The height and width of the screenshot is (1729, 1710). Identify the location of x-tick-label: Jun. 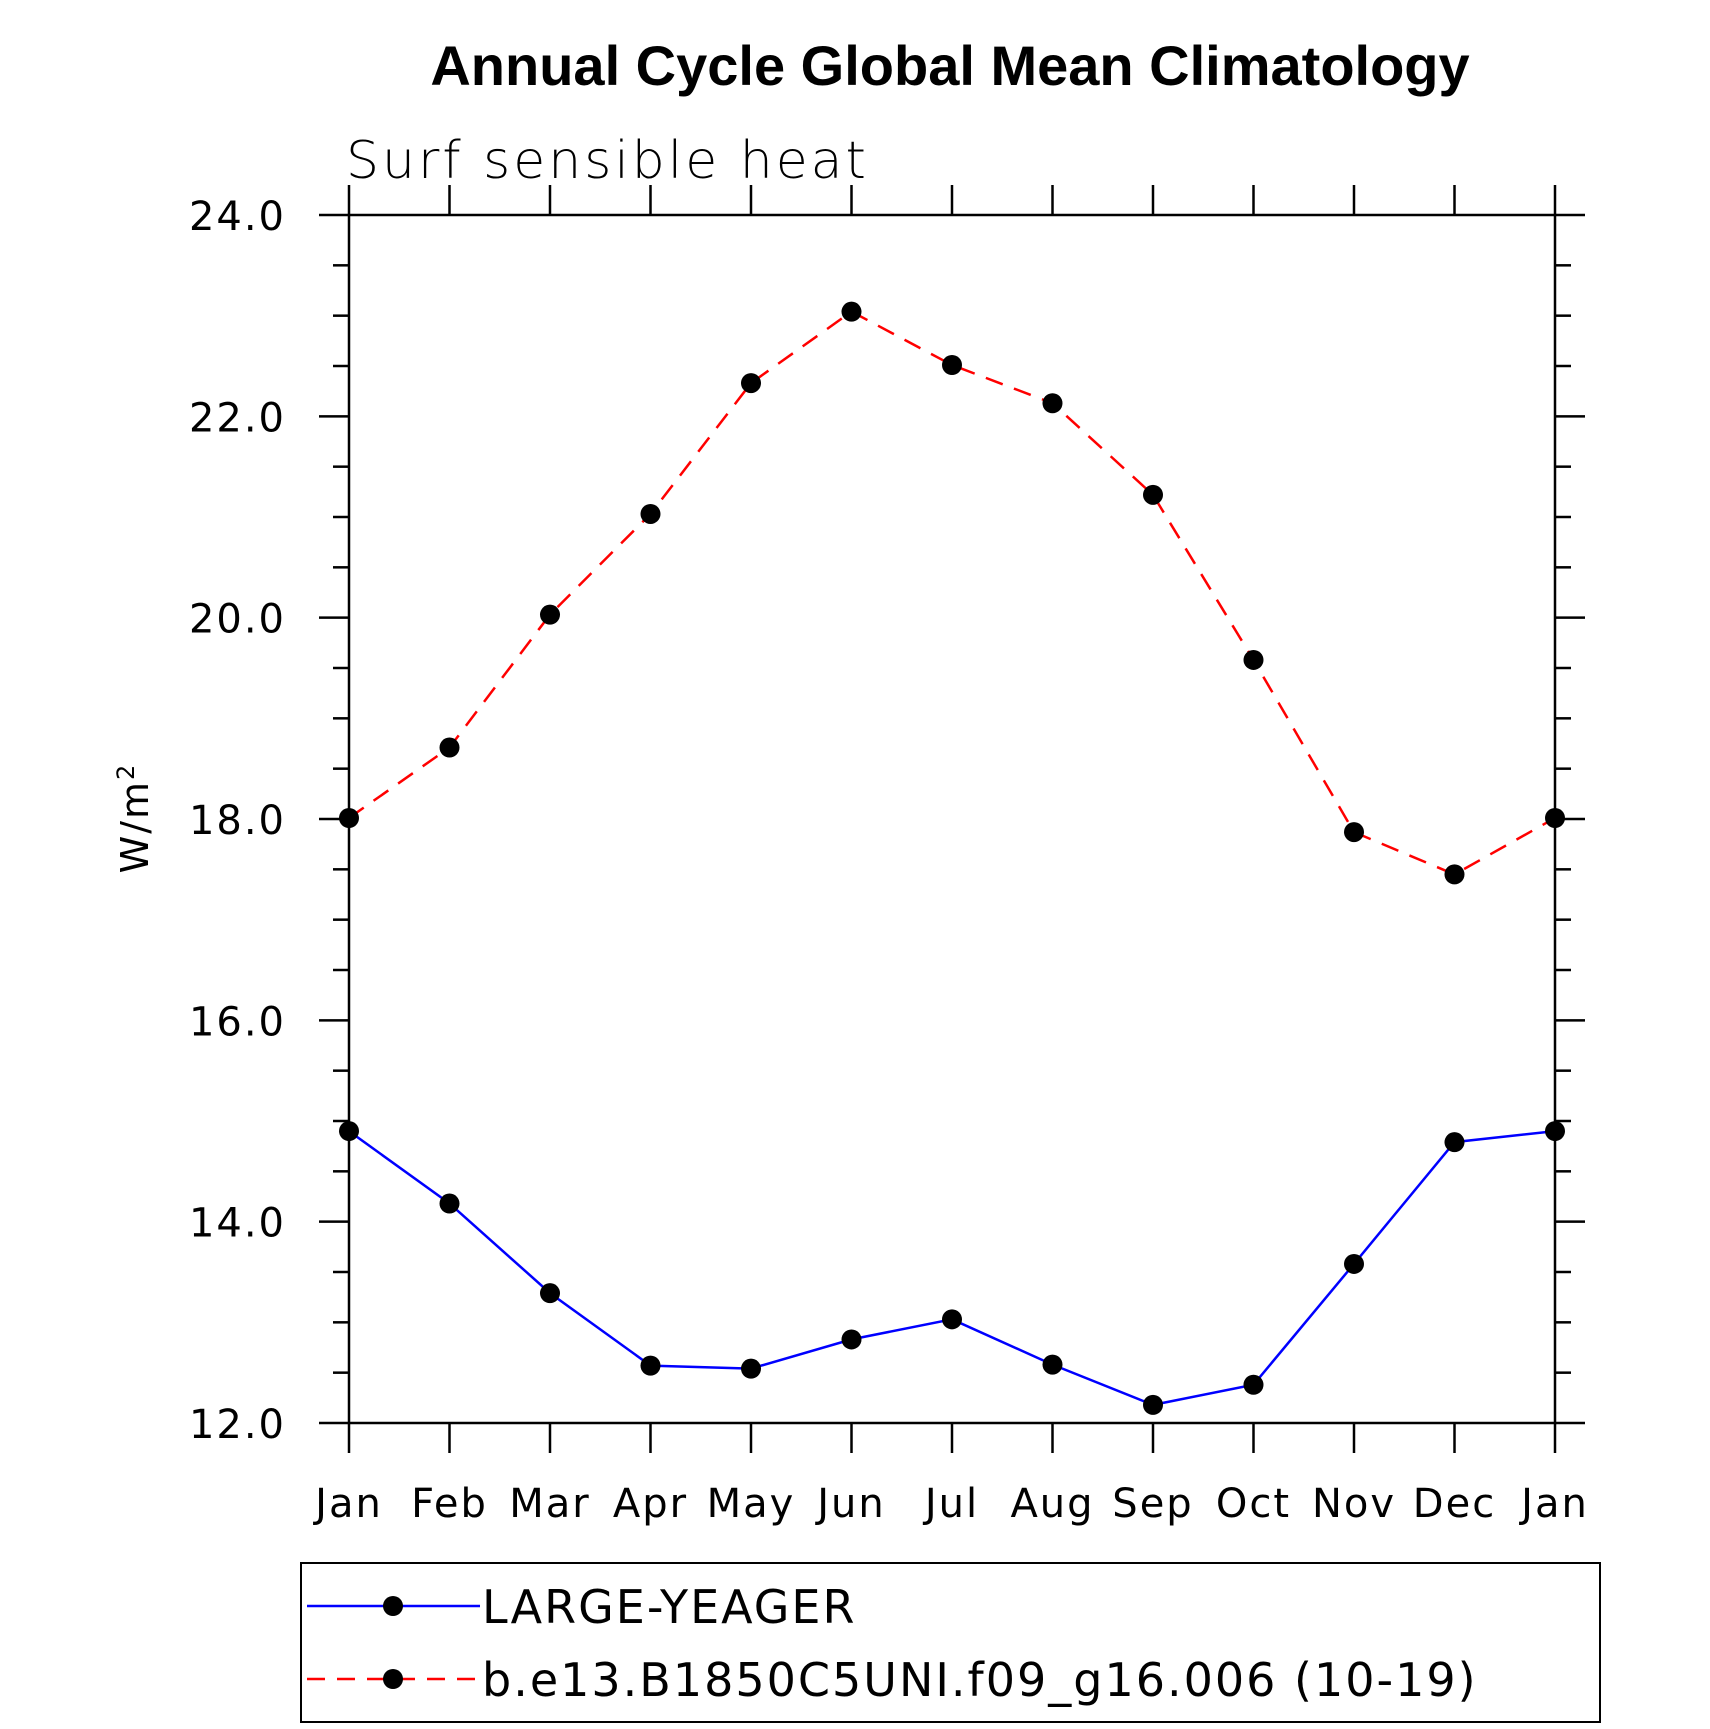
(850, 1504).